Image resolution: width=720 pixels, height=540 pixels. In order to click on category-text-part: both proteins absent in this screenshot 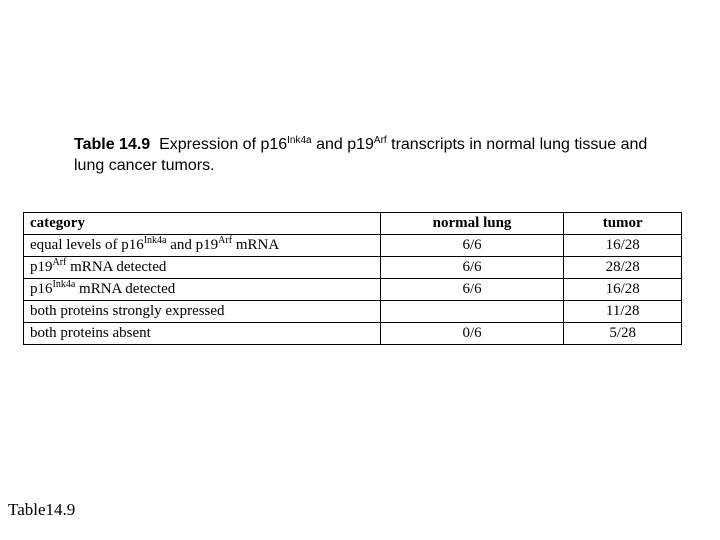, I will do `click(90, 333)`.